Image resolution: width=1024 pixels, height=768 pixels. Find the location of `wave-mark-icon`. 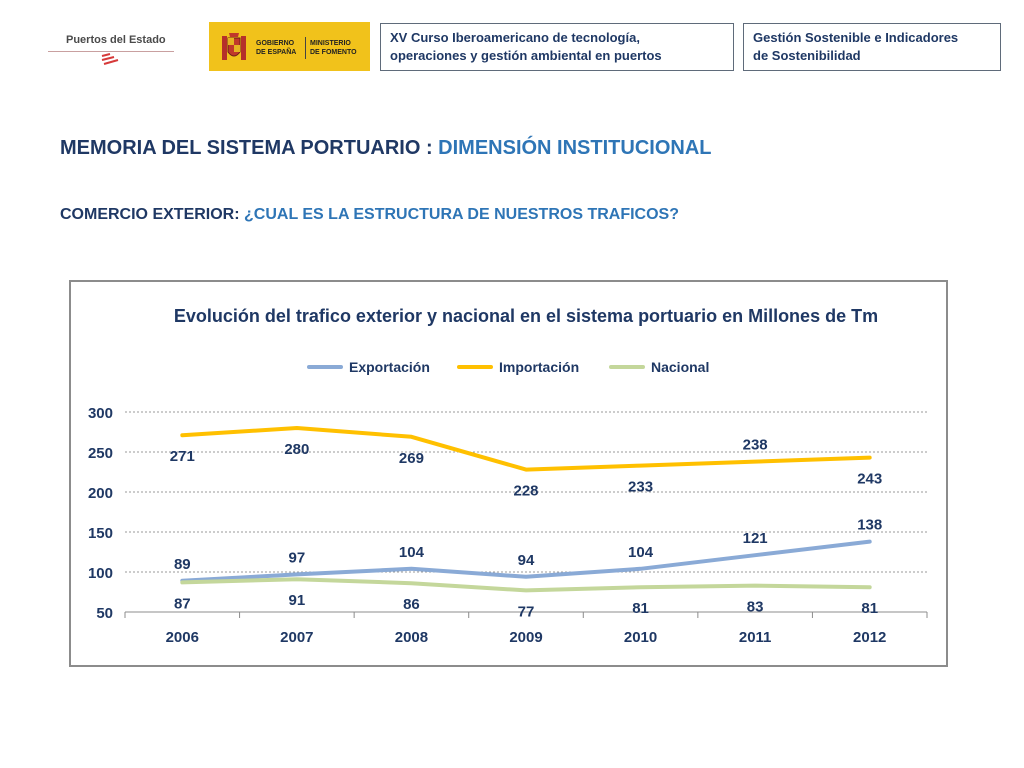

wave-mark-icon is located at coordinates (110, 59).